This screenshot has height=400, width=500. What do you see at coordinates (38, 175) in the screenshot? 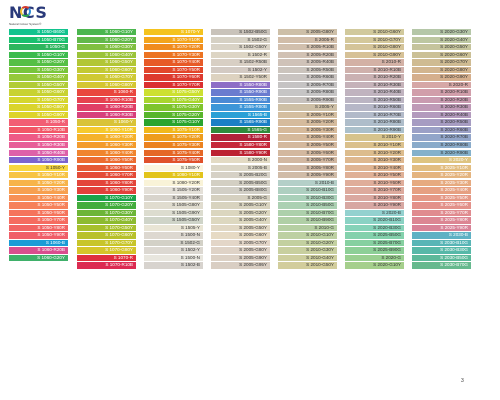
I see `color-swatch: S 1050-Y10R` at bounding box center [38, 175].